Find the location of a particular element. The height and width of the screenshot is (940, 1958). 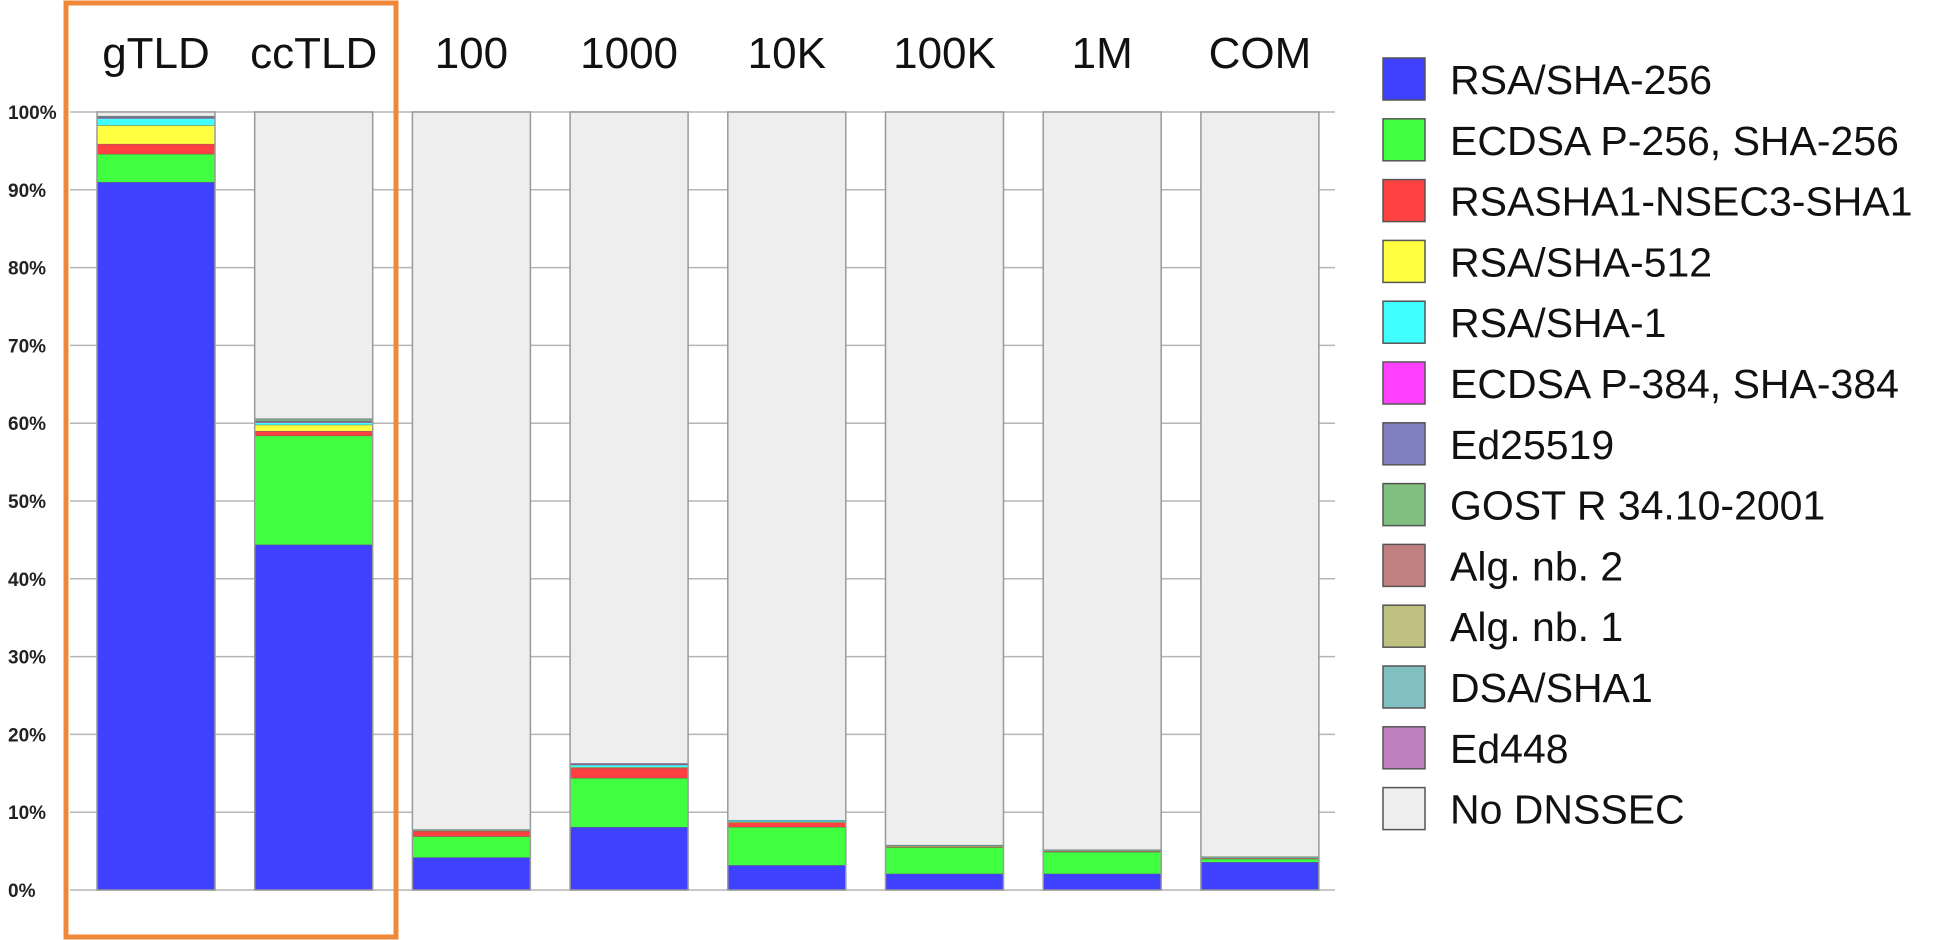

legend-label: RSASHA1-NSEC3-SHA1 is located at coordinates (1681, 202).